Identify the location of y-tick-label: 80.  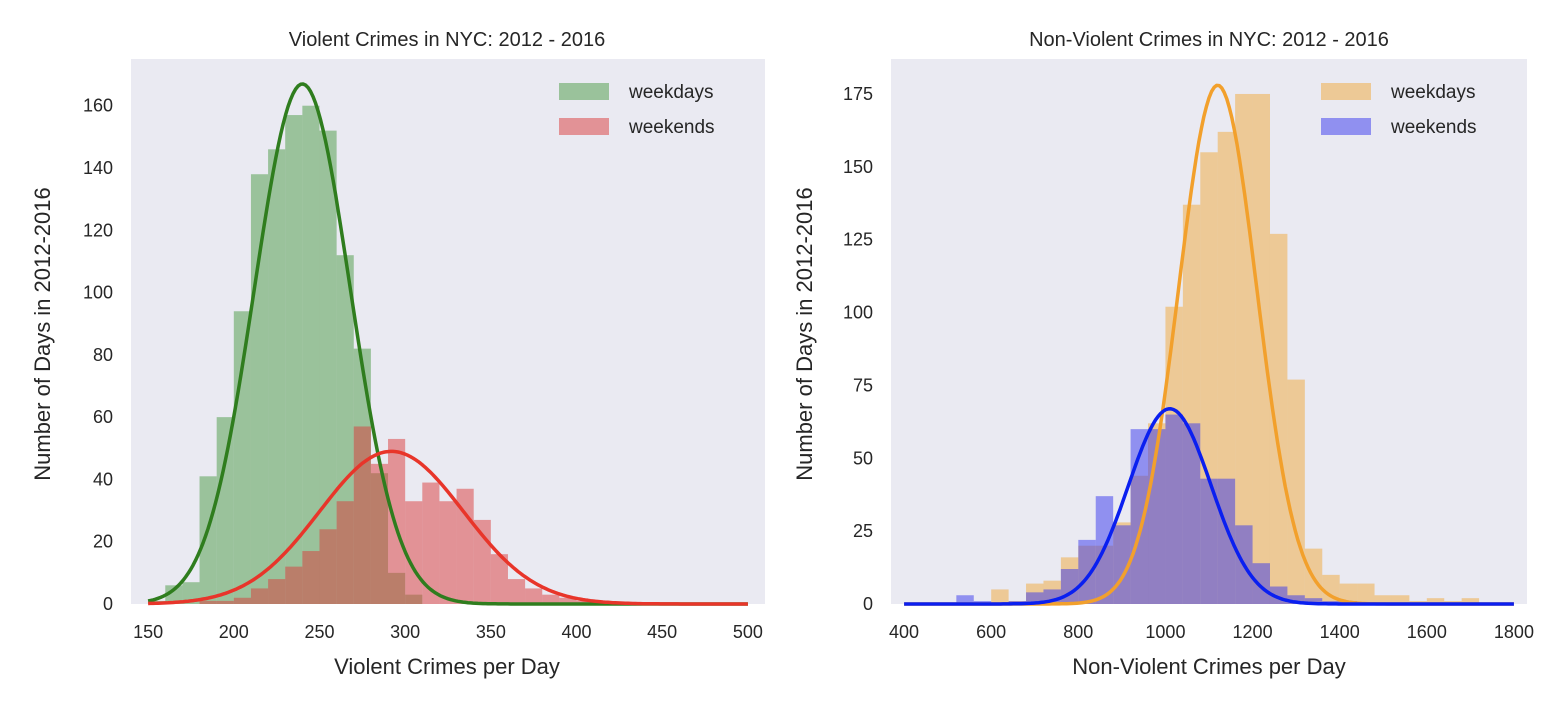
(103, 355).